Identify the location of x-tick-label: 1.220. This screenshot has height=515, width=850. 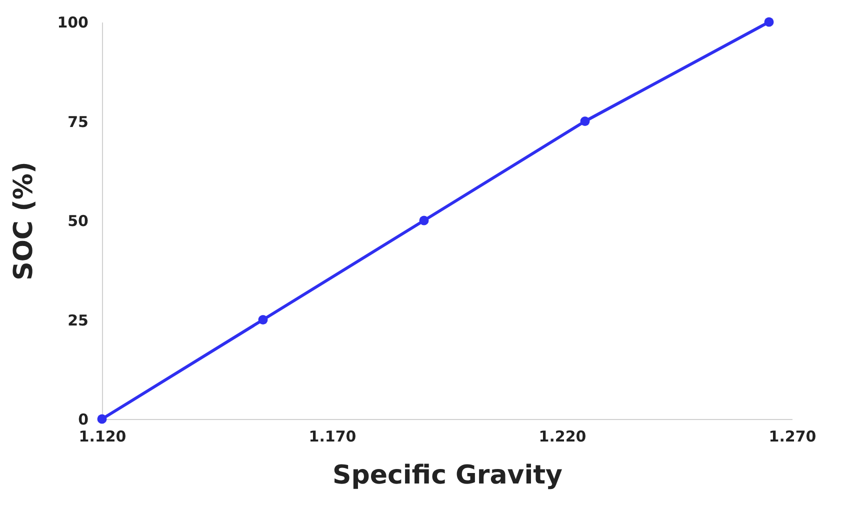
(562, 437).